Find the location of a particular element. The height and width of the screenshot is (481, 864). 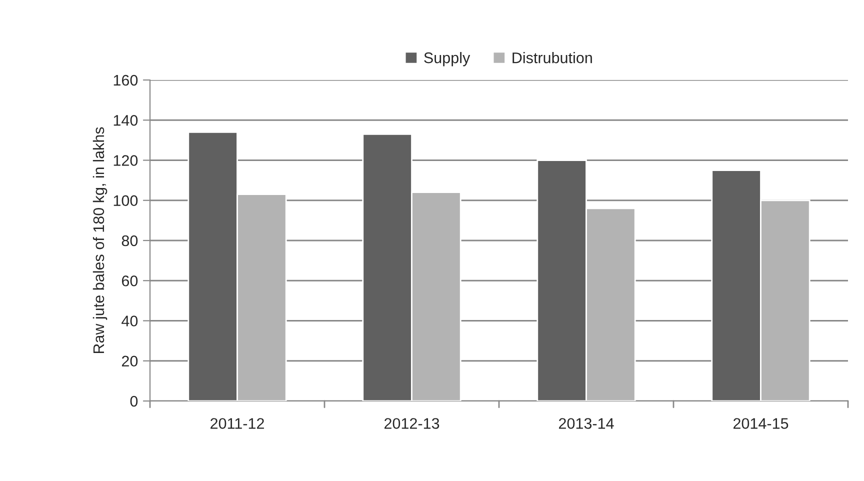

y-tick-label: 0 is located at coordinates (134, 401).